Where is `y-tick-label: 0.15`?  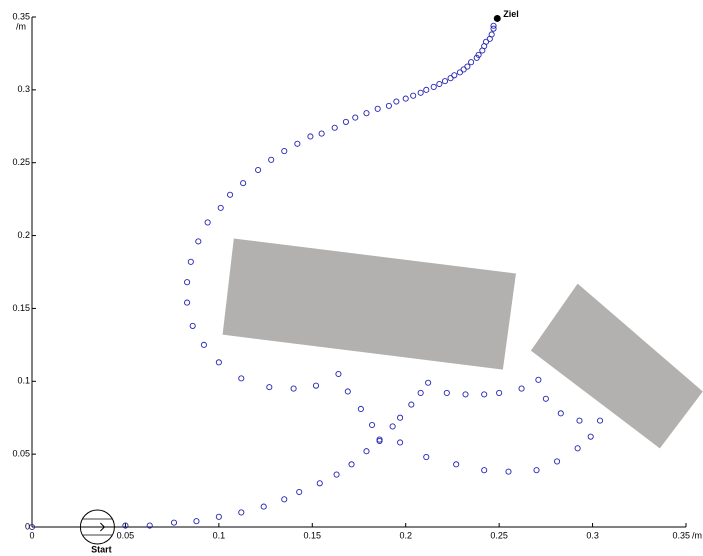 y-tick-label: 0.15 is located at coordinates (21, 308).